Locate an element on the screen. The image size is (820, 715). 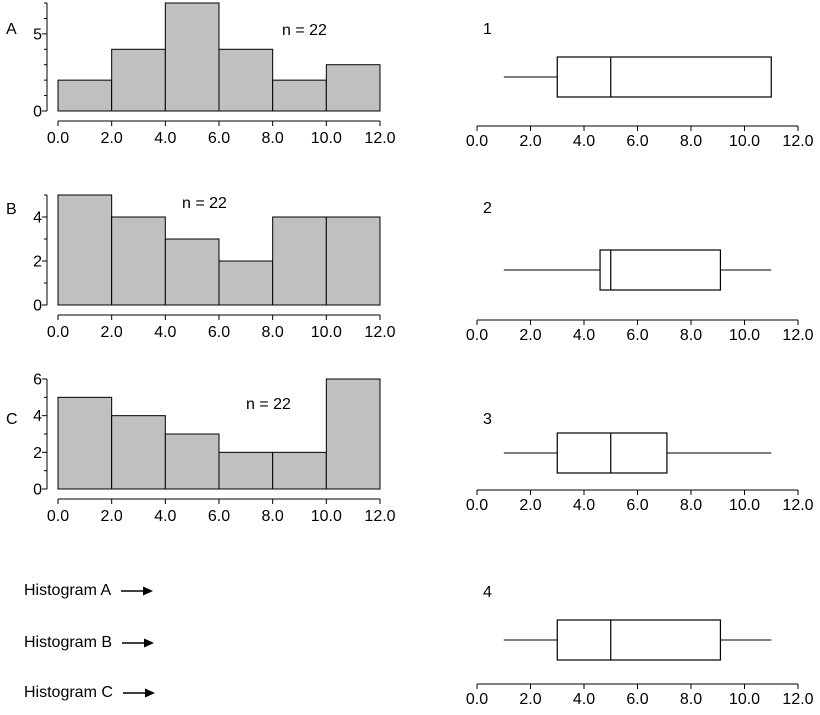
boxplot-1: 10.0 2.0 4.0 6.0 8.0 10.0 12.0 is located at coordinates (640, 85).